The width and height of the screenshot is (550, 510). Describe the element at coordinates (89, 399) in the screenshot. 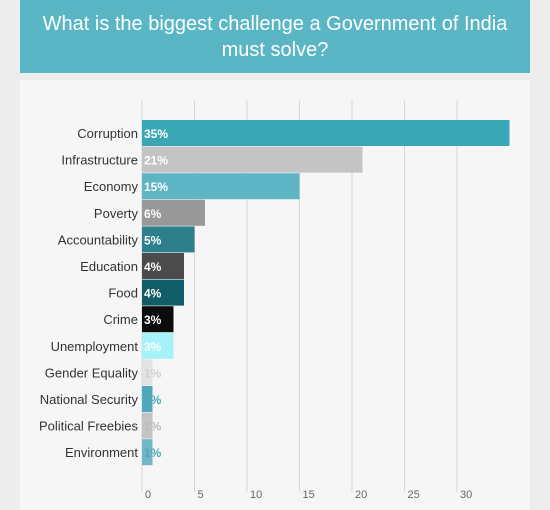

I see `category-label-national-security: National Security` at that location.